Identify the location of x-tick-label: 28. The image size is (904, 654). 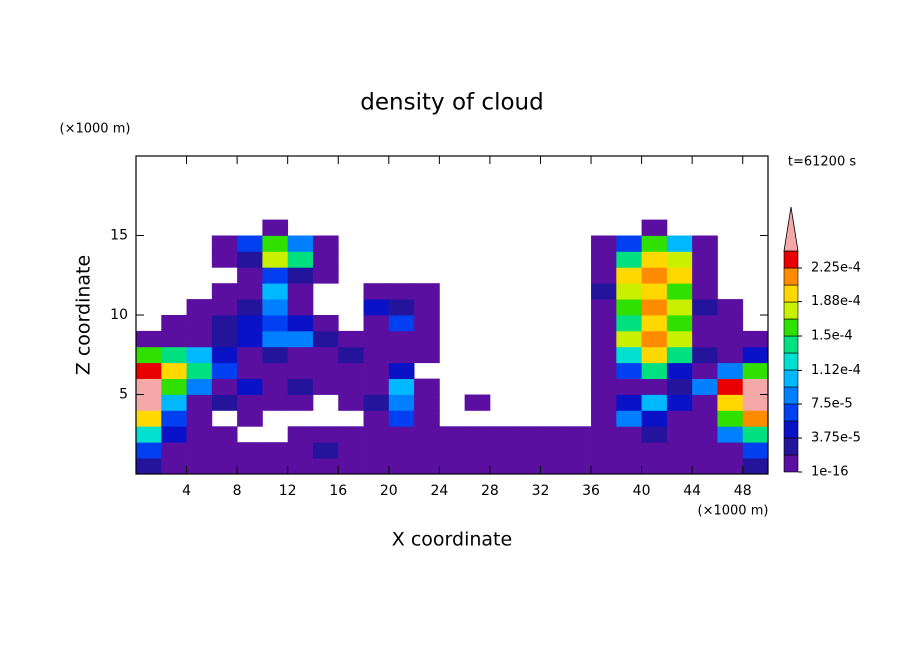
(490, 491).